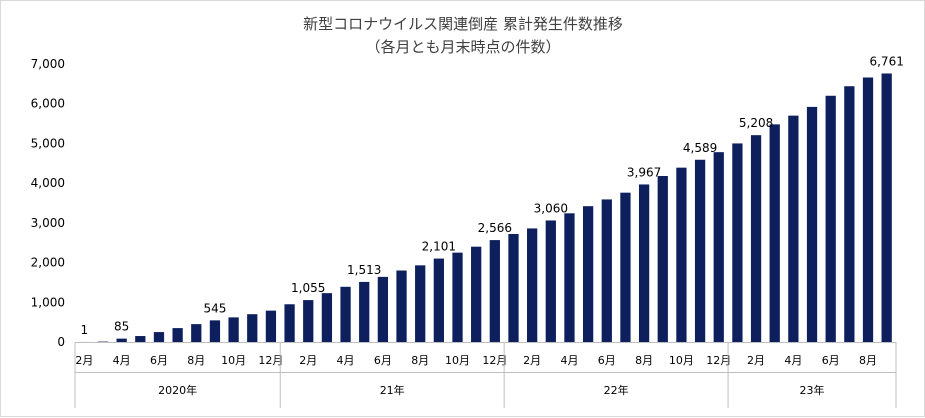 This screenshot has width=925, height=418. What do you see at coordinates (495, 228) in the screenshot?
I see `data-label: 2,566` at bounding box center [495, 228].